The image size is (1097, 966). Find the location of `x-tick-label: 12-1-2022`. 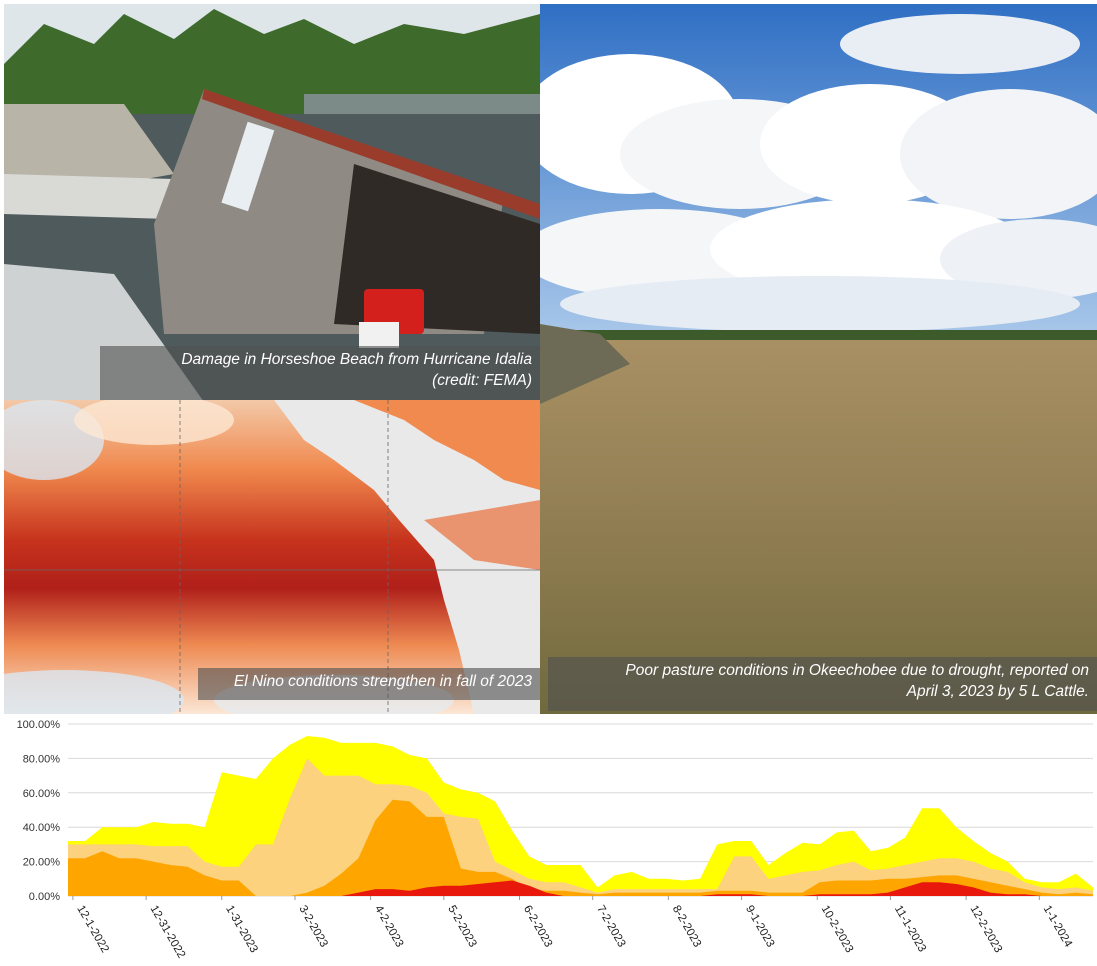

x-tick-label: 12-1-2022 is located at coordinates (92, 929).